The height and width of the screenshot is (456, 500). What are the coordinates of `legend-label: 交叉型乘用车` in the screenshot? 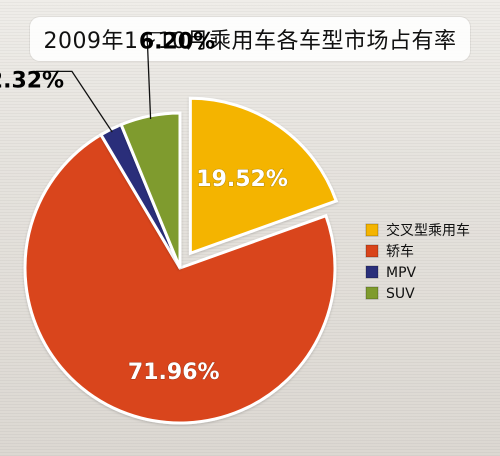 It's located at (428, 230).